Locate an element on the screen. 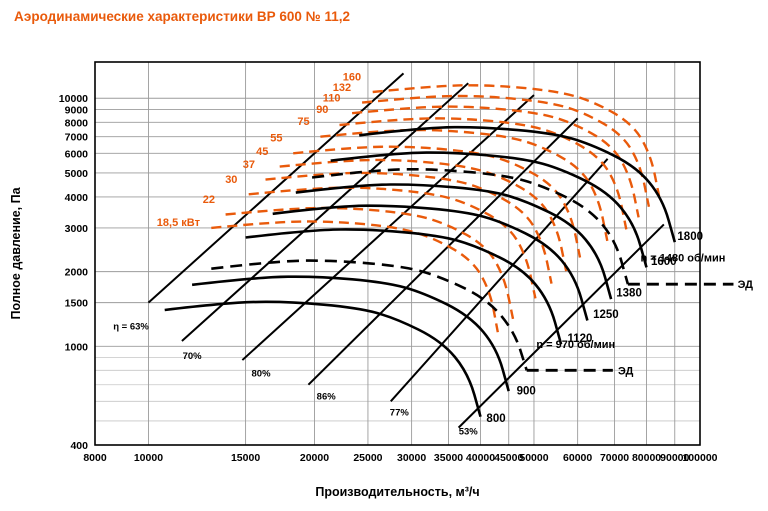 The width and height of the screenshot is (768, 511). rpm-label: 1250 is located at coordinates (606, 315).